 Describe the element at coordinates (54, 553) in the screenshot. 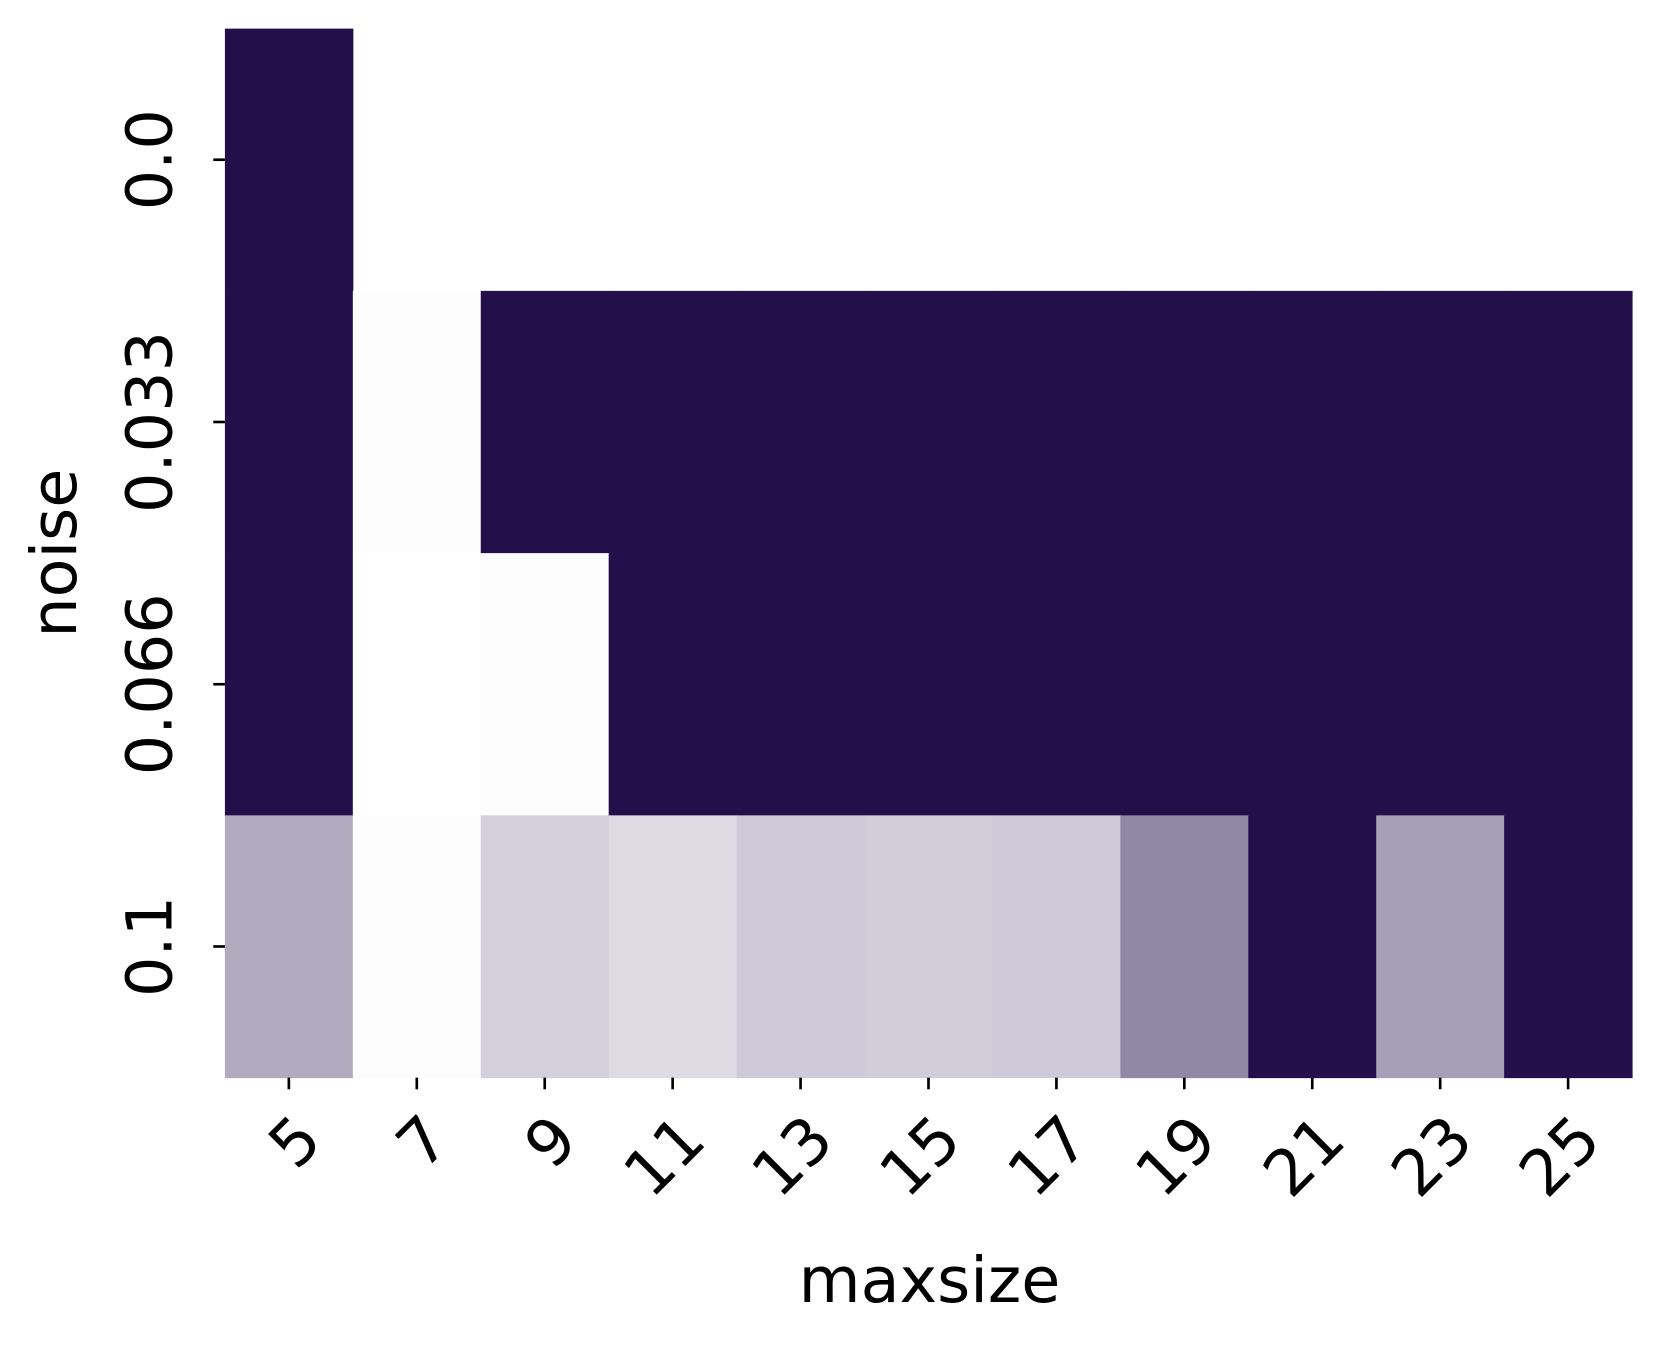

I see `y-axis-label: noise` at that location.